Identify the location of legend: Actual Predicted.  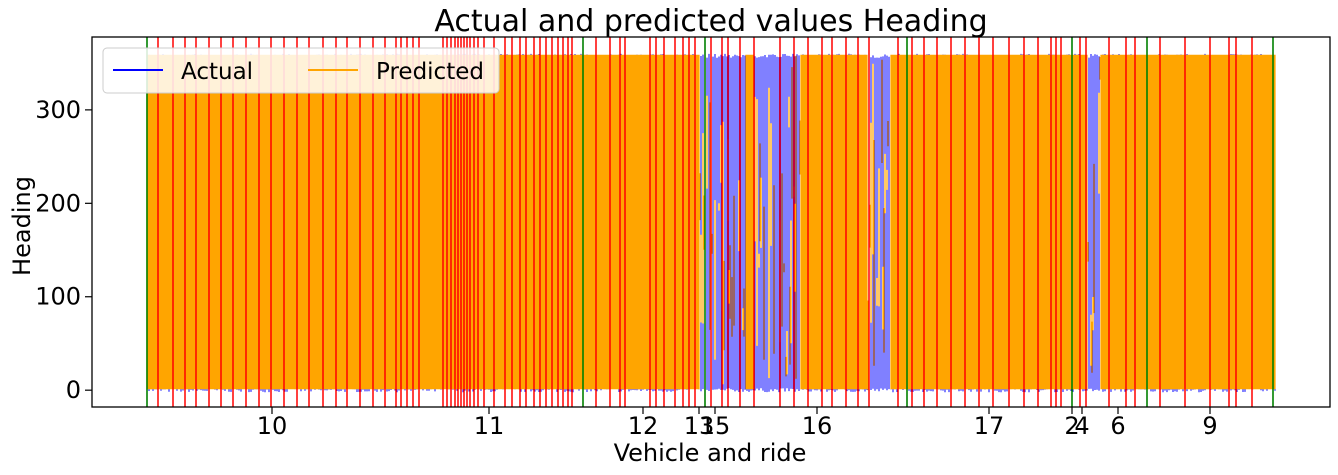
(301, 70).